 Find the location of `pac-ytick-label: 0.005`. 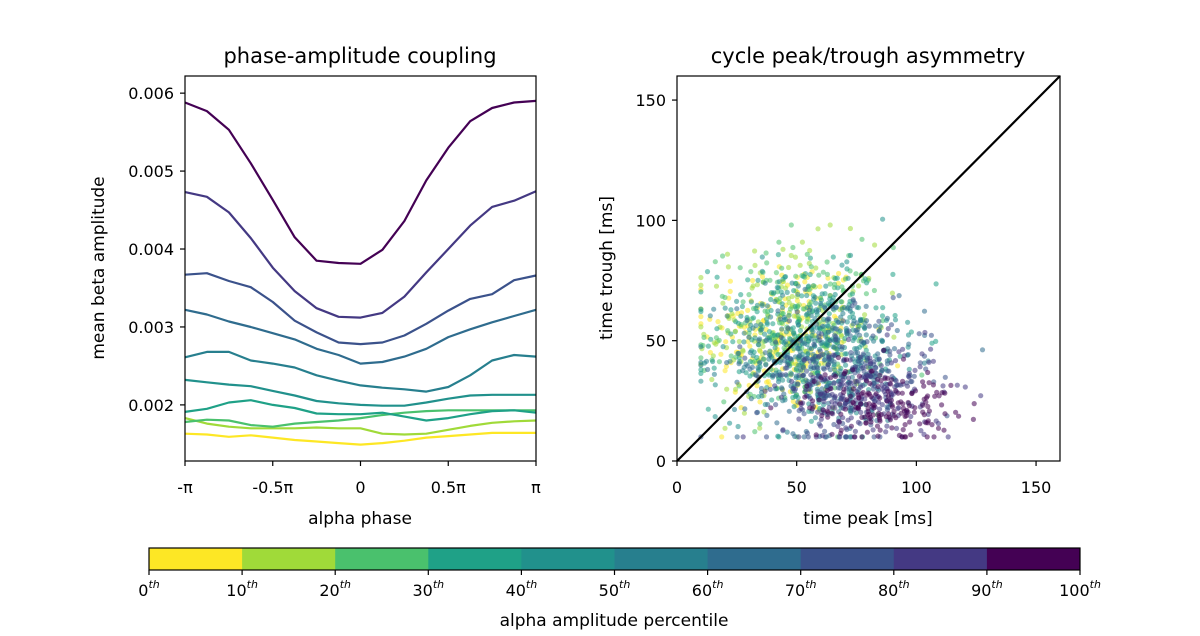

pac-ytick-label: 0.005 is located at coordinates (151, 171).